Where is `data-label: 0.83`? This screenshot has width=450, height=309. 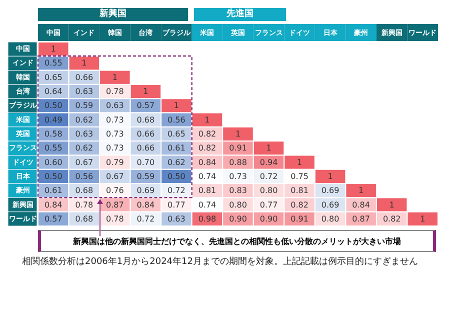
data-label: 0.83 is located at coordinates (238, 191).